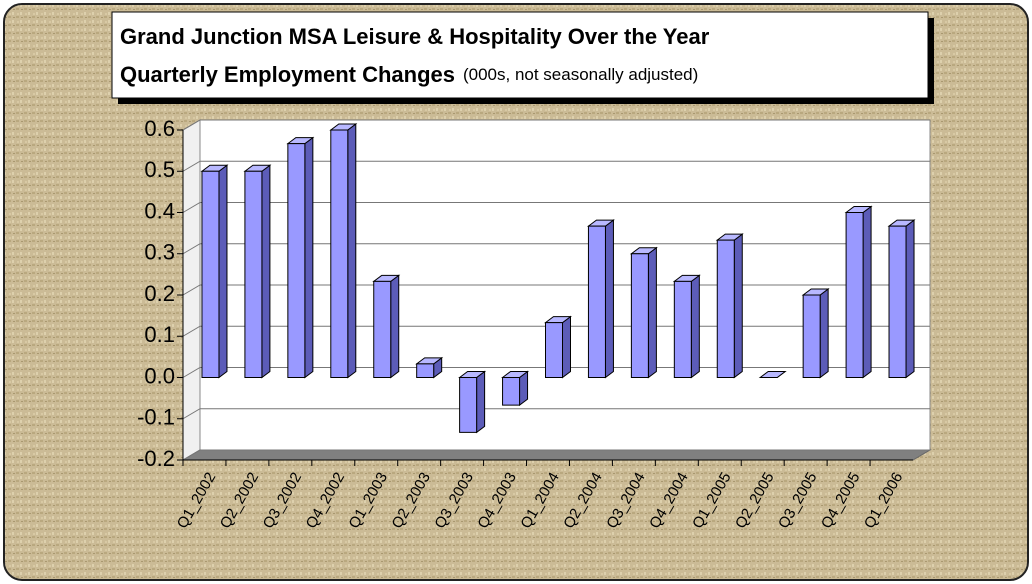 This screenshot has height=584, width=1032. Describe the element at coordinates (156, 417) in the screenshot. I see `y-tick-label: -0.1` at that location.